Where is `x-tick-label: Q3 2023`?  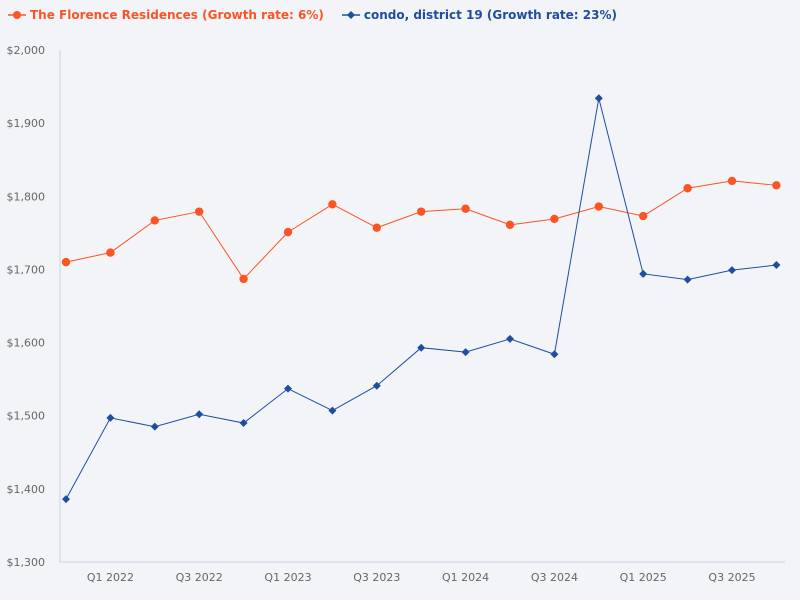 x-tick-label: Q3 2023 is located at coordinates (376, 577).